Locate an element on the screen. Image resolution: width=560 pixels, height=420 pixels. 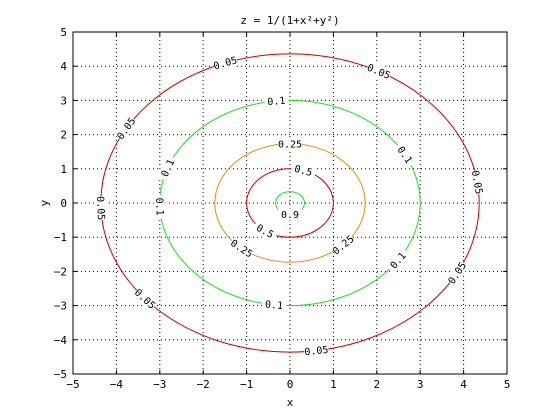
x-tick-label: 2 is located at coordinates (376, 384).